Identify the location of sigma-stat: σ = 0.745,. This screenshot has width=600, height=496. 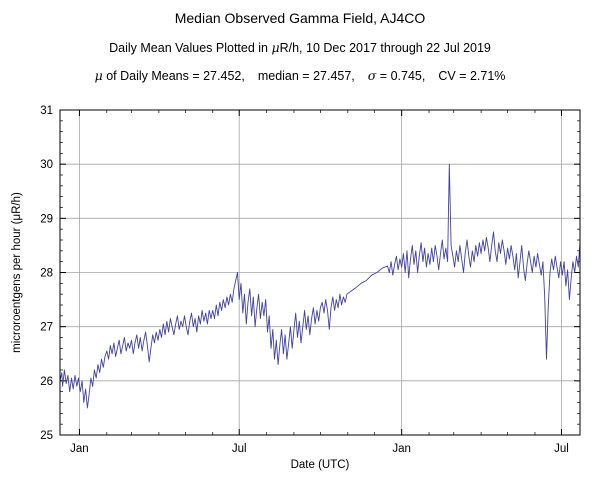
(396, 75).